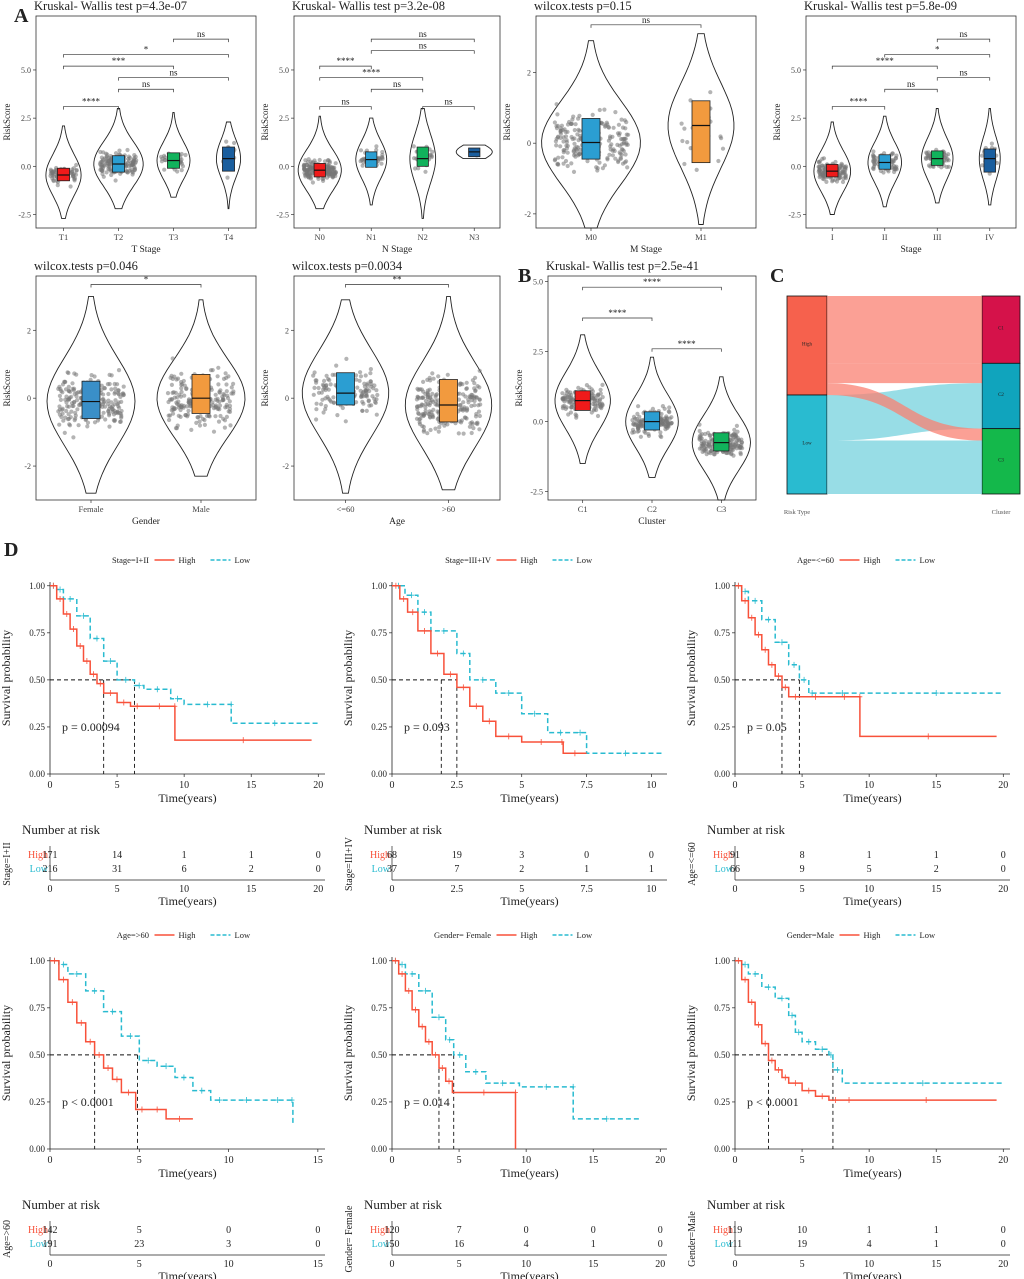  I want to click on risk-count-low: 191, so click(50, 1244).